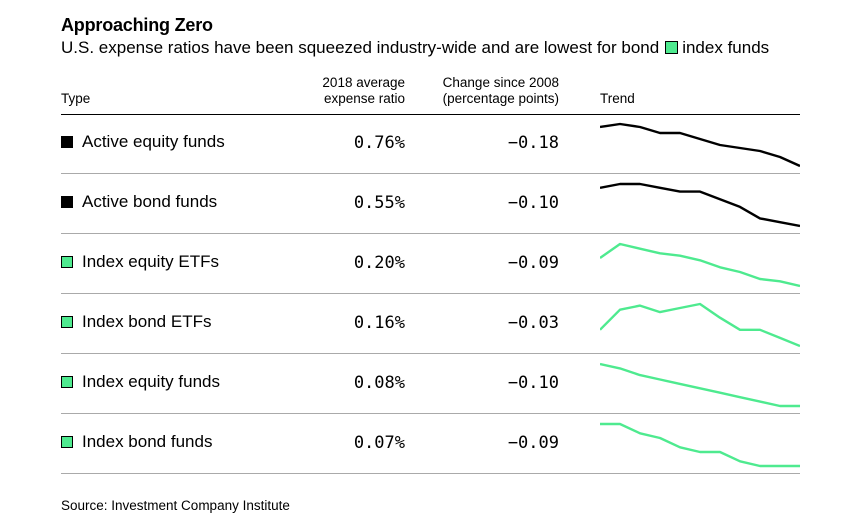 The width and height of the screenshot is (855, 530). What do you see at coordinates (379, 443) in the screenshot?
I see `row-expense-ratio: 0.07%` at bounding box center [379, 443].